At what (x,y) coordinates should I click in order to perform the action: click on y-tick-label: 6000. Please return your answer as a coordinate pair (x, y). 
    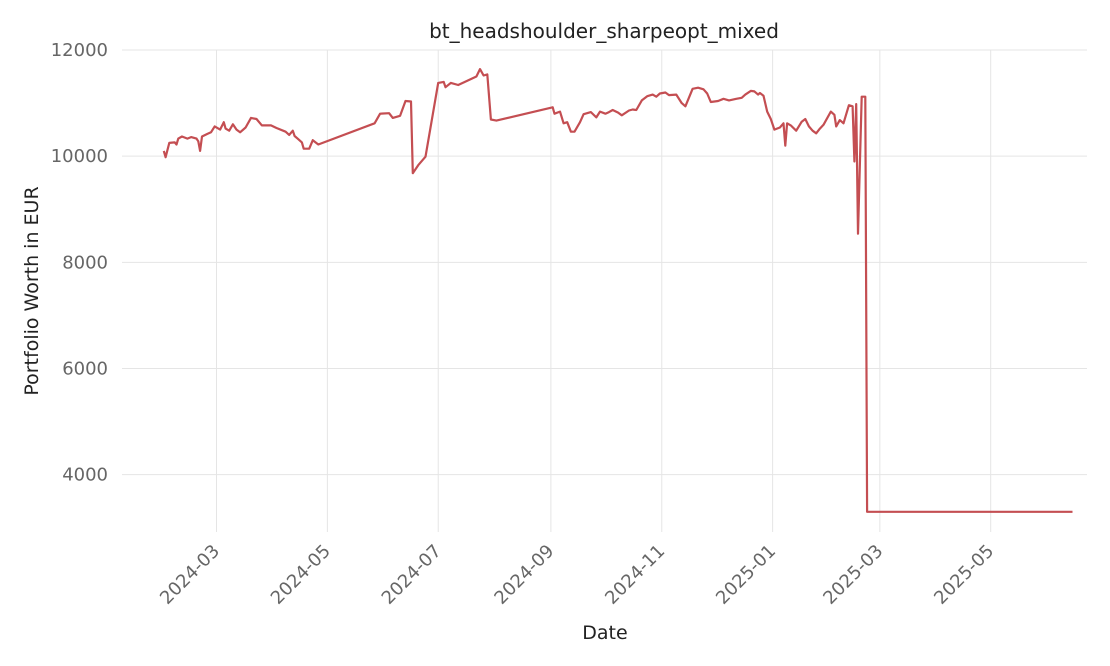
    Looking at the image, I should click on (85, 369).